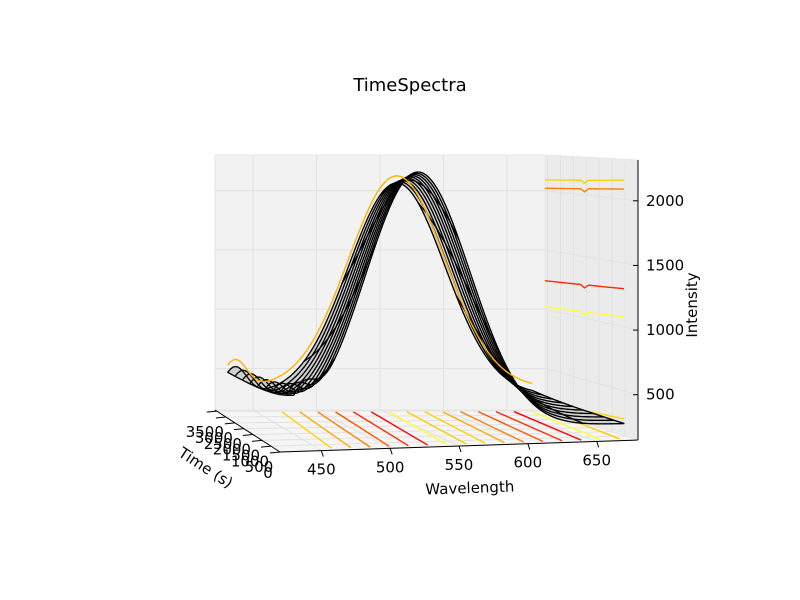  Describe the element at coordinates (223, 444) in the screenshot. I see `y-tick-label: 2500` at that location.